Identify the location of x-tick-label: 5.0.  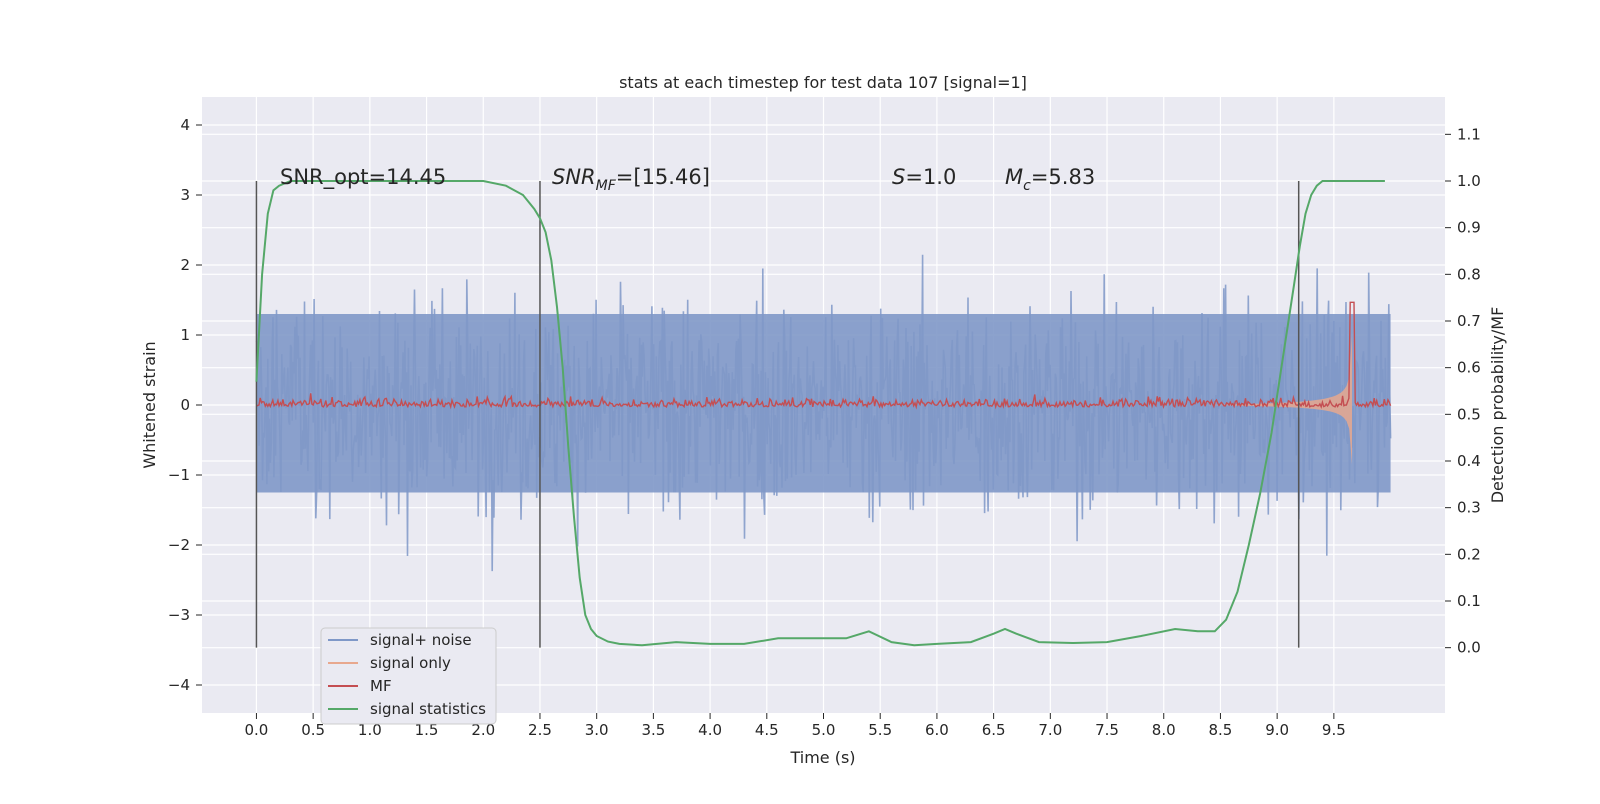
(824, 730).